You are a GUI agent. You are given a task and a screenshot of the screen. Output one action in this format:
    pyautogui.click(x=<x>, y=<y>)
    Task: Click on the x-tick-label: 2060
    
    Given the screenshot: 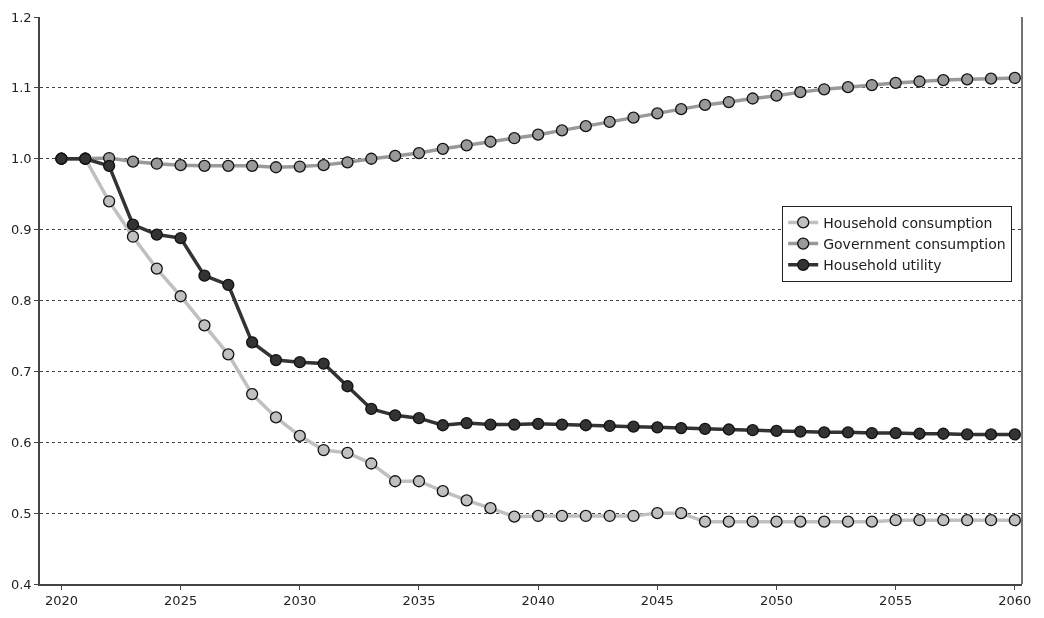 What is the action you would take?
    pyautogui.click(x=1015, y=601)
    